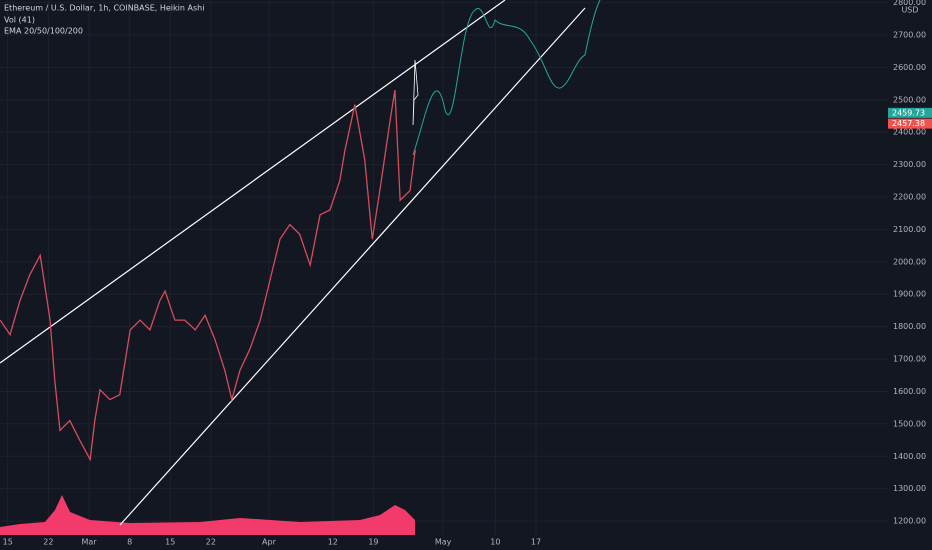 The width and height of the screenshot is (932, 550). What do you see at coordinates (909, 326) in the screenshot?
I see `y-tick-label: 1800.00` at bounding box center [909, 326].